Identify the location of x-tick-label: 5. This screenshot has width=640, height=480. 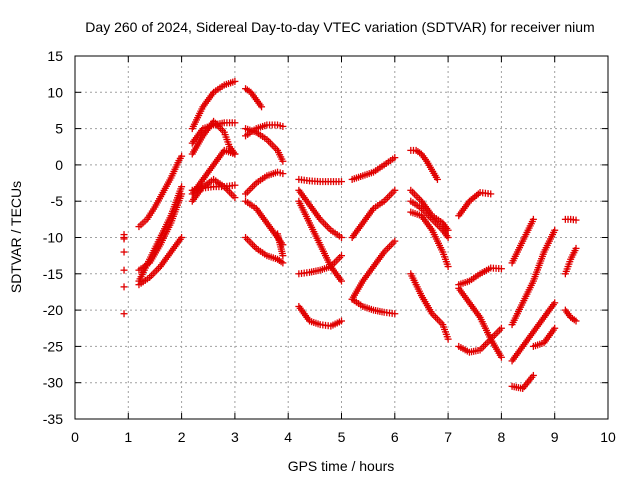
(342, 437).